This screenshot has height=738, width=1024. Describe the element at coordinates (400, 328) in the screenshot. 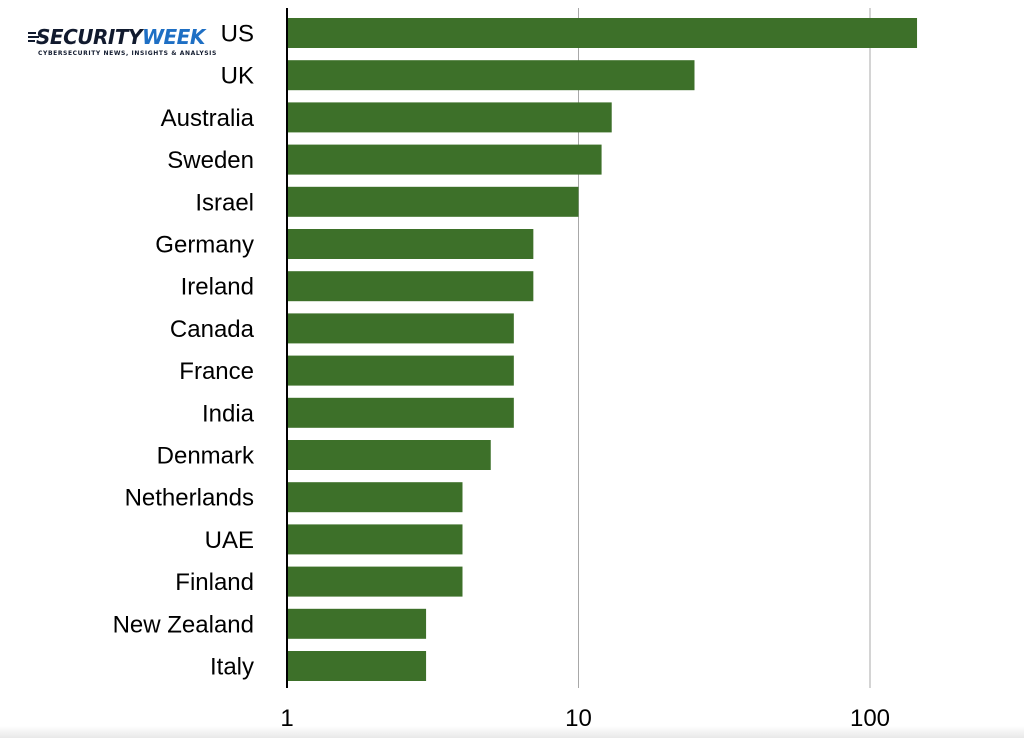

I see `bar-canada` at that location.